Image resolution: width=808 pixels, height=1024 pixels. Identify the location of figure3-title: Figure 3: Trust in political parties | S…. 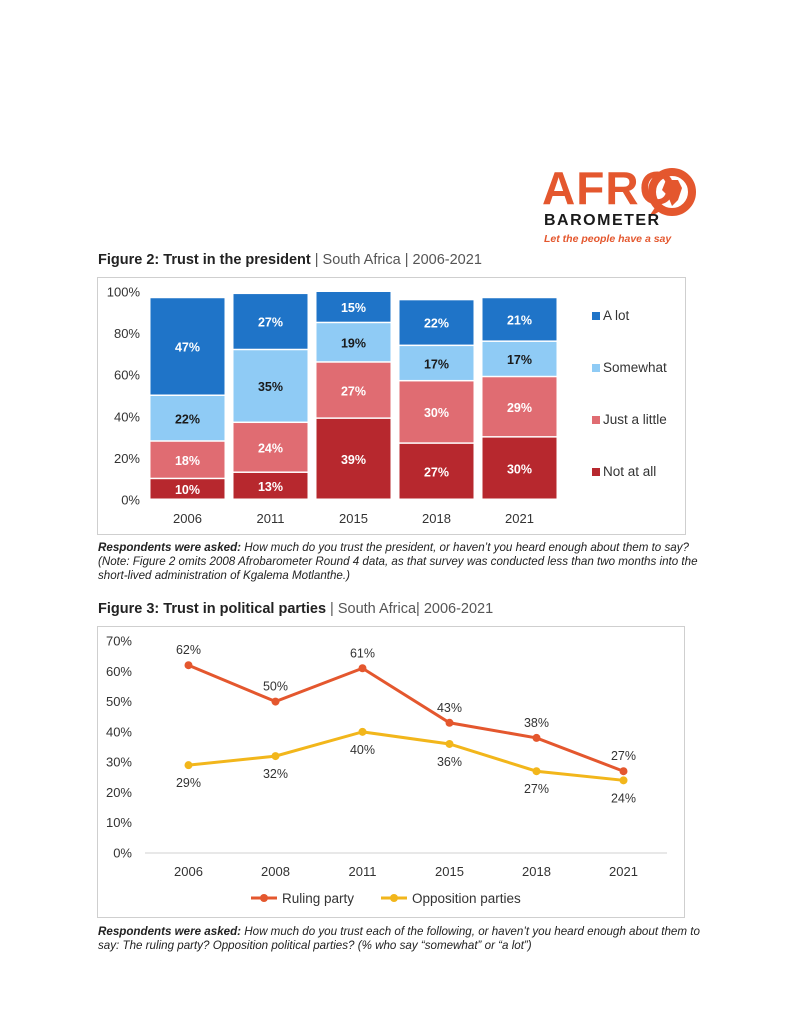
(295, 609).